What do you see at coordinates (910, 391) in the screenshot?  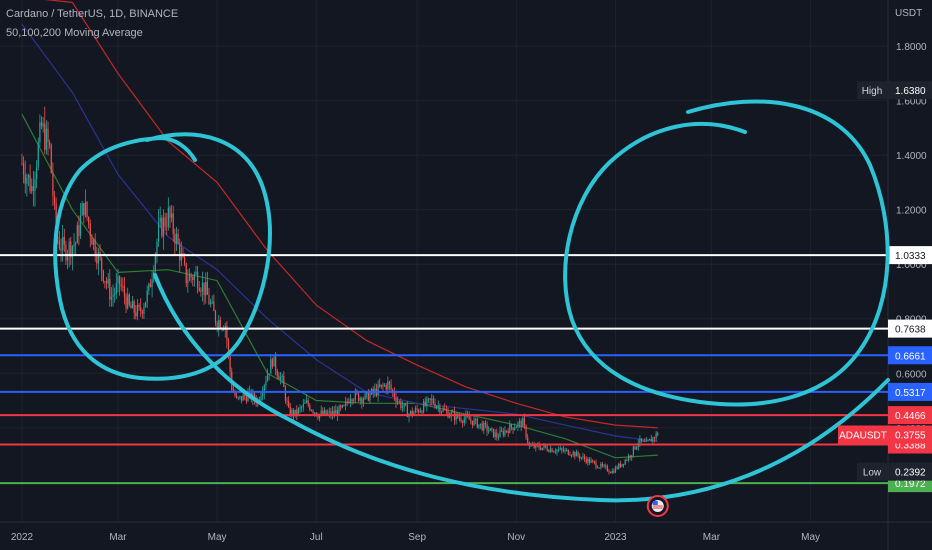 I see `level-price-tag` at bounding box center [910, 391].